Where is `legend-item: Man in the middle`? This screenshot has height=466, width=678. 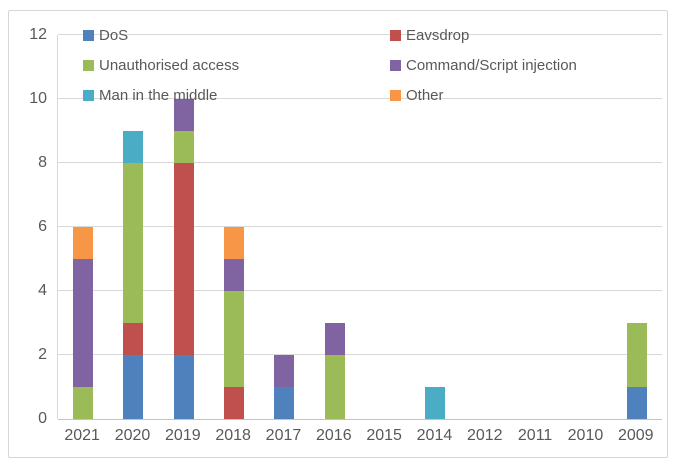 legend-item: Man in the middle is located at coordinates (236, 95).